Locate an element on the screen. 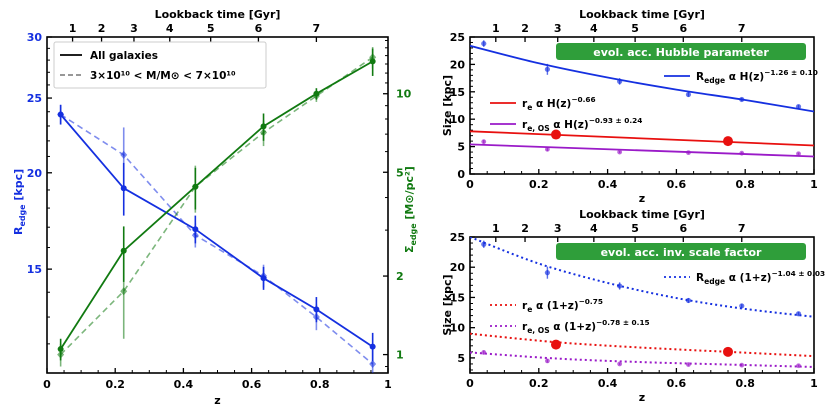  y-tick-label: 20 is located at coordinates (458, 267).